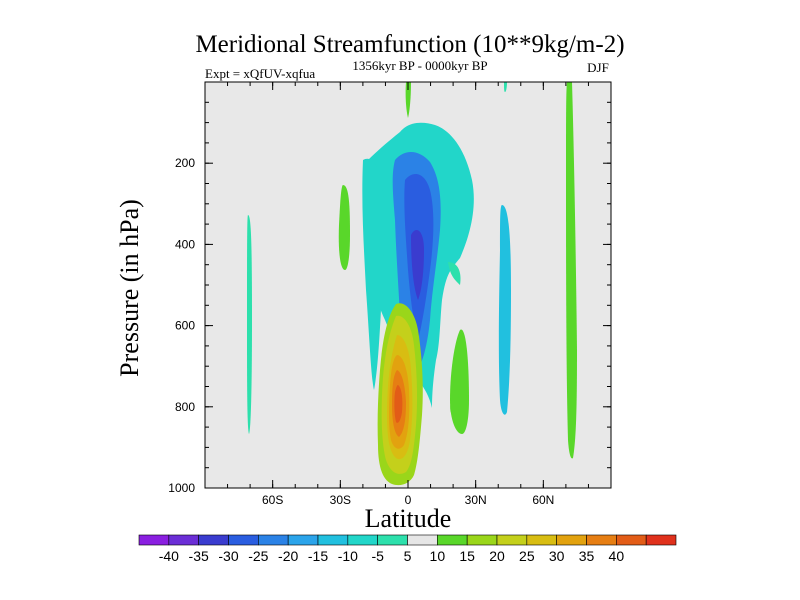  I want to click on contour-blue-core, so click(417, 265).